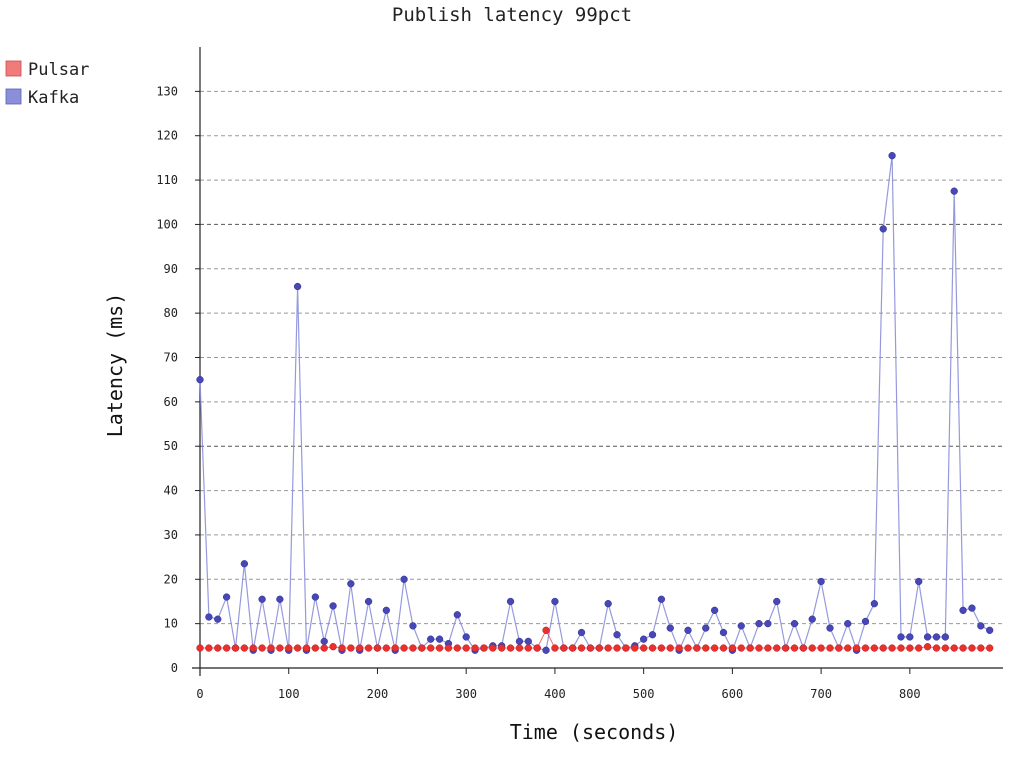  I want to click on legend-swatch-pulsar, so click(13, 68).